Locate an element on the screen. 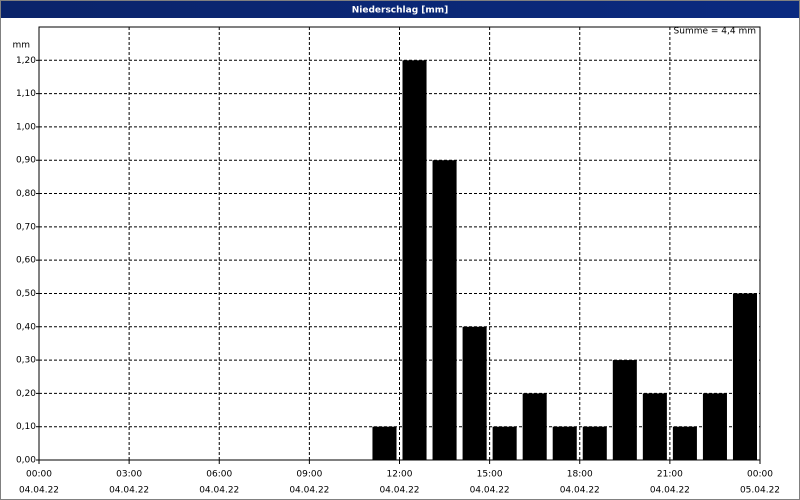 The height and width of the screenshot is (500, 800). y-tick-label: 0,10 is located at coordinates (26, 427).